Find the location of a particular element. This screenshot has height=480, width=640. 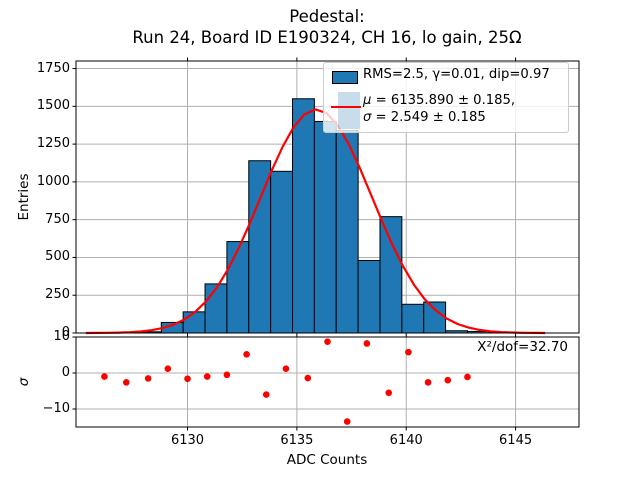

residual-y-tick-label: 0 is located at coordinates (65, 372).